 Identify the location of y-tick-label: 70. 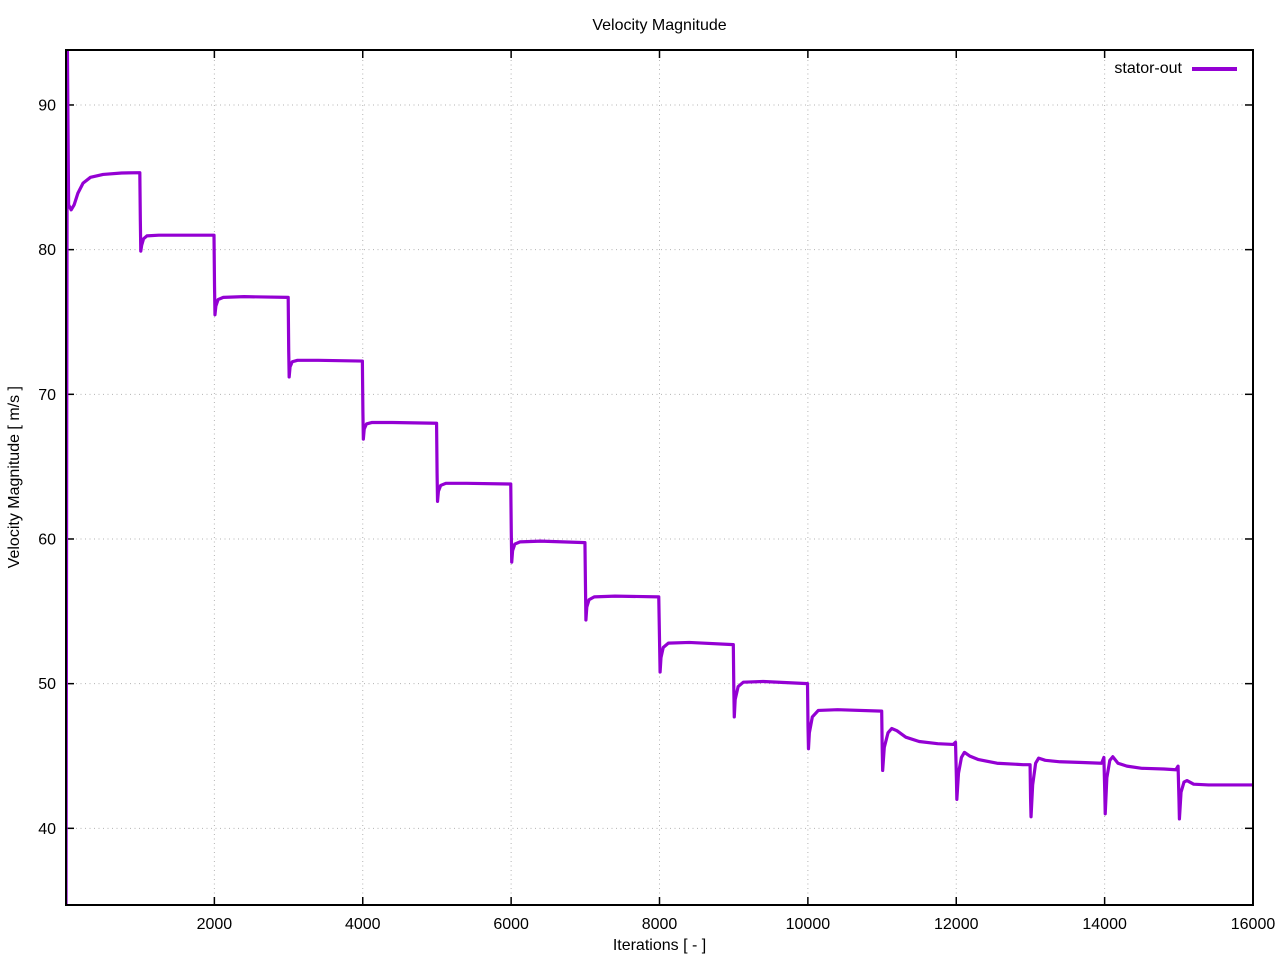
(47, 395).